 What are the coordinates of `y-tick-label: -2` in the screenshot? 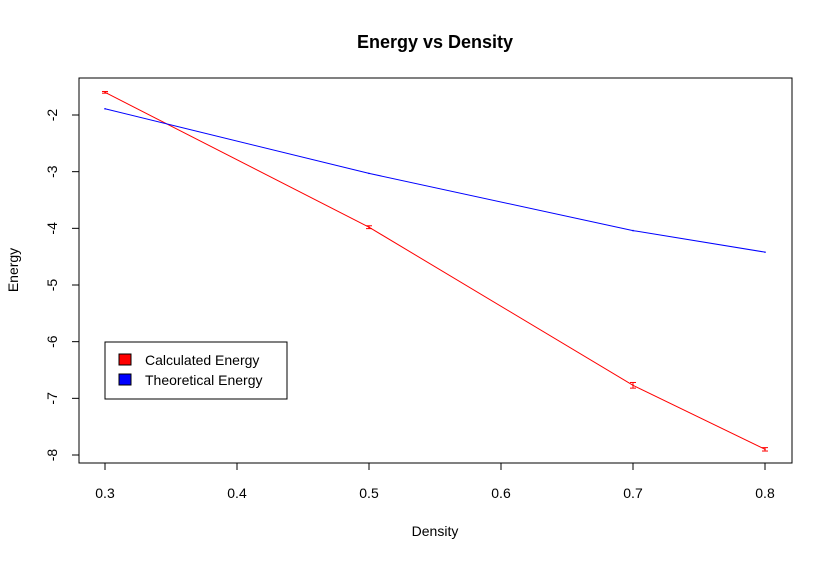 It's located at (52, 115).